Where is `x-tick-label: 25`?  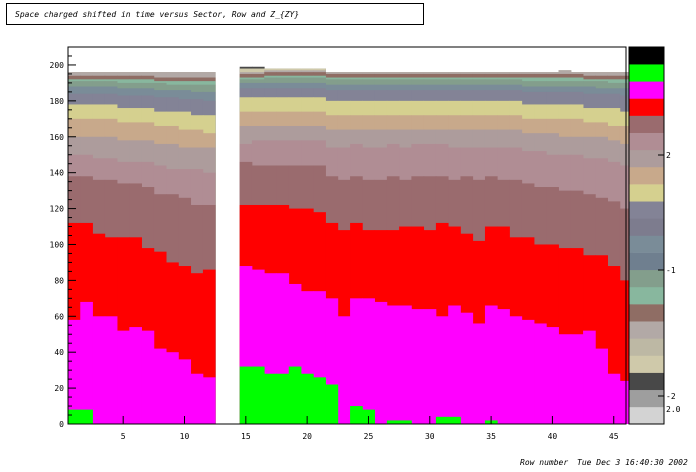 x-tick-label: 25 is located at coordinates (369, 436).